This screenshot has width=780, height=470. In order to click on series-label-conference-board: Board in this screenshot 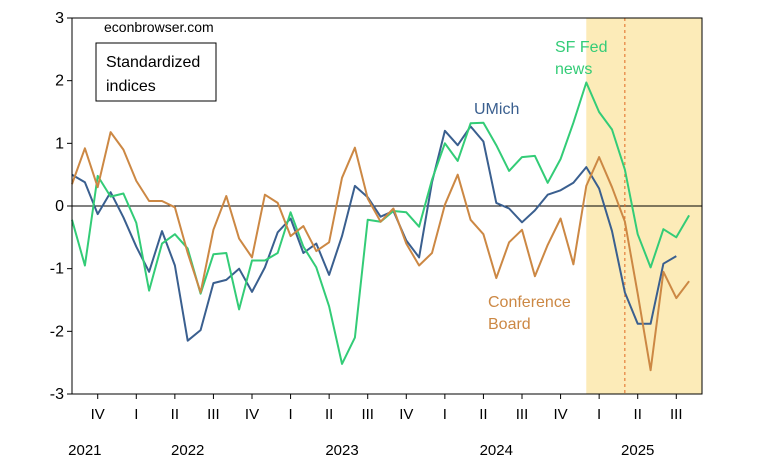, I will do `click(509, 324)`.